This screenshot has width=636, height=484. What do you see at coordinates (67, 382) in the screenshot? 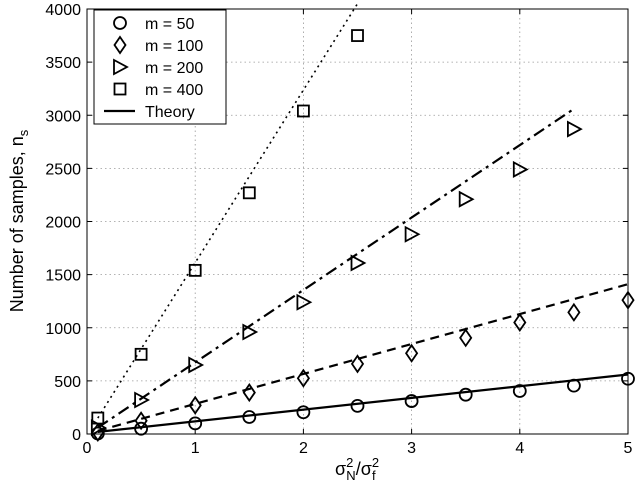
I see `y-tick-label: 500` at bounding box center [67, 382].